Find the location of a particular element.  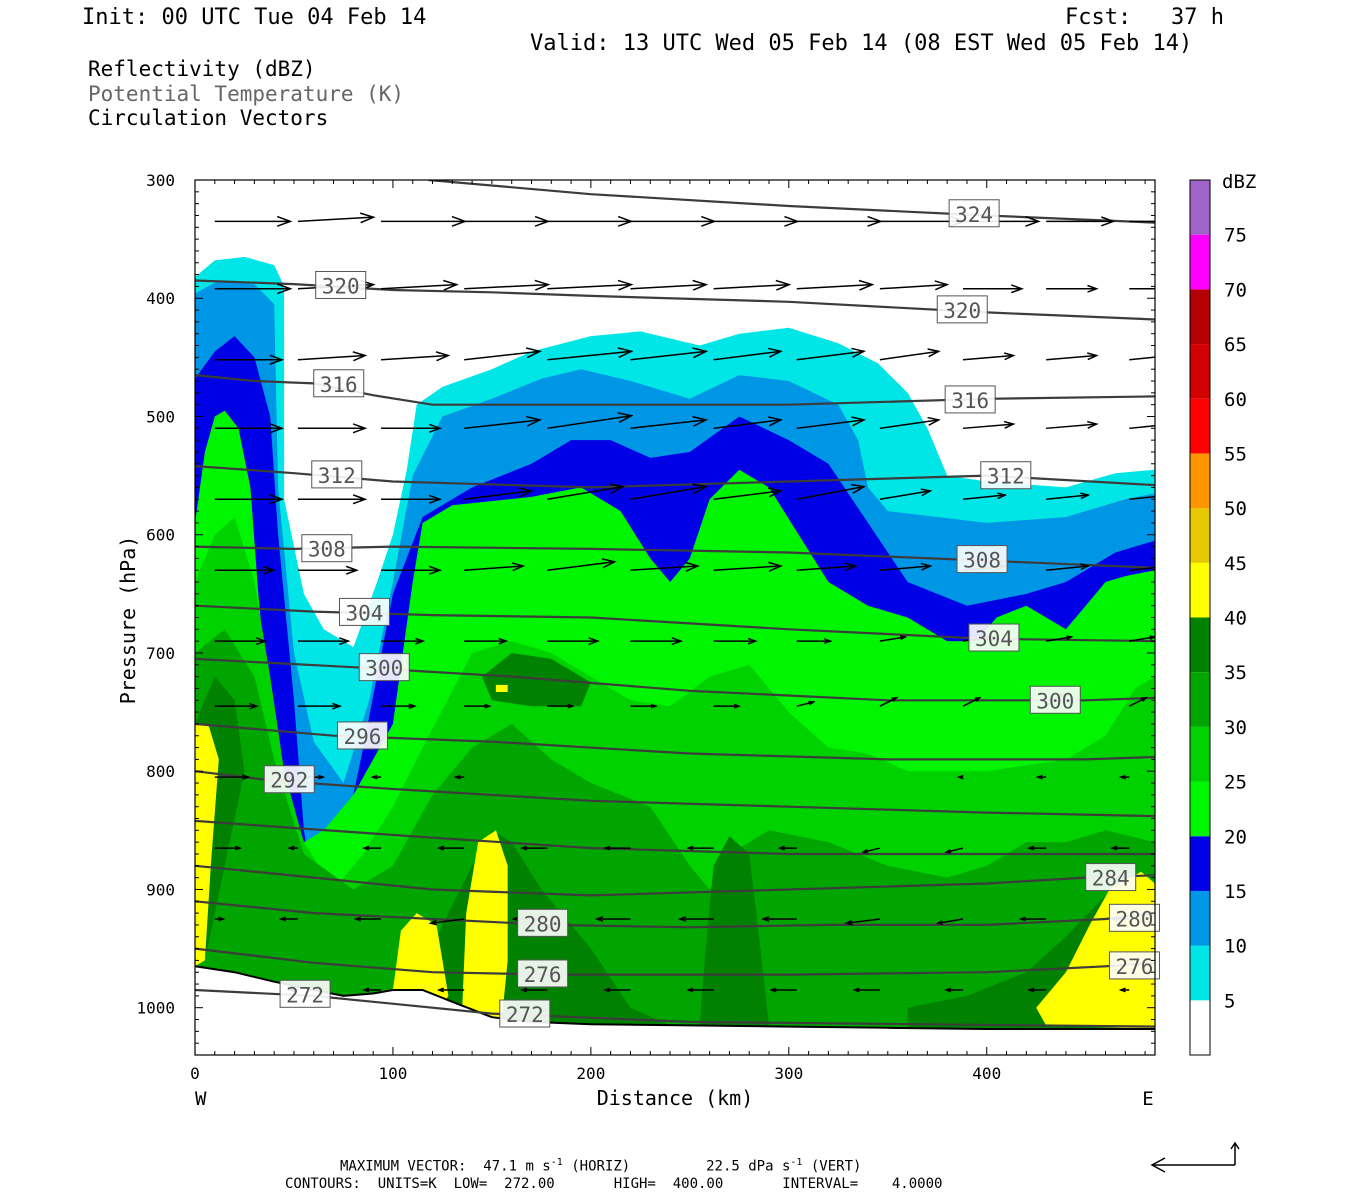

y-tick-label: 800 is located at coordinates (160, 771).